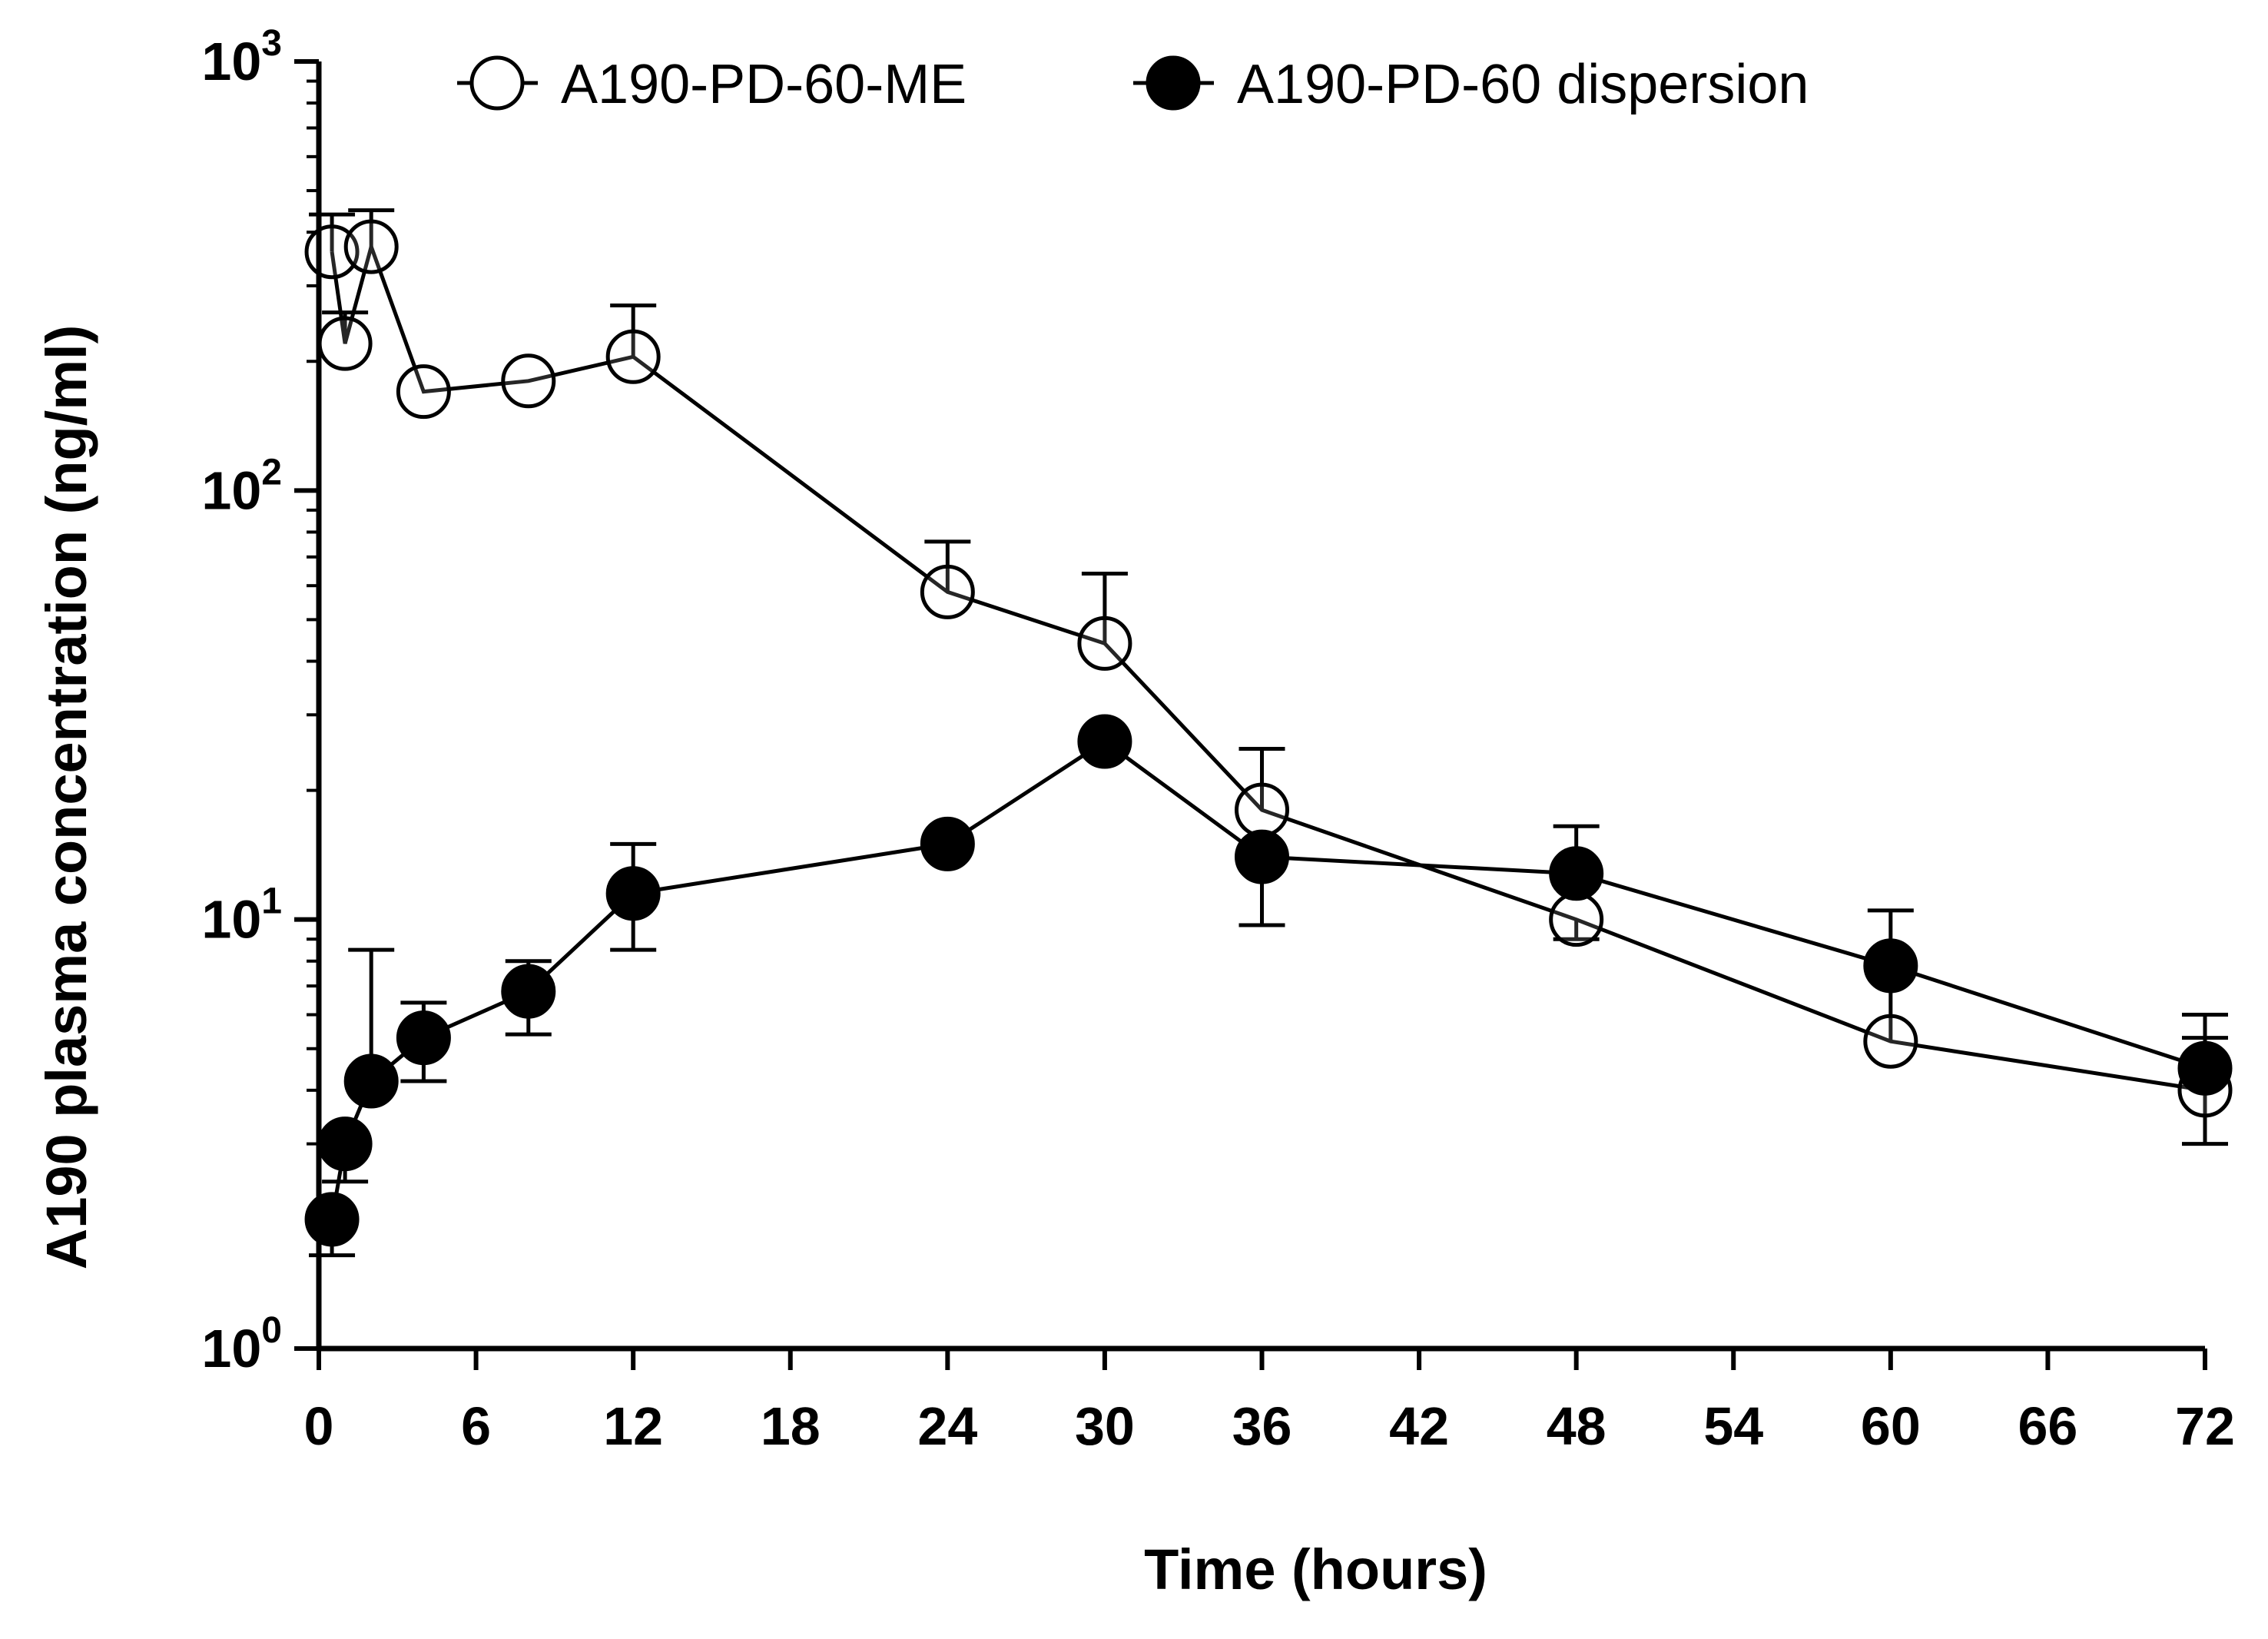  I want to click on x-tick-label: 66, so click(2047, 1426).